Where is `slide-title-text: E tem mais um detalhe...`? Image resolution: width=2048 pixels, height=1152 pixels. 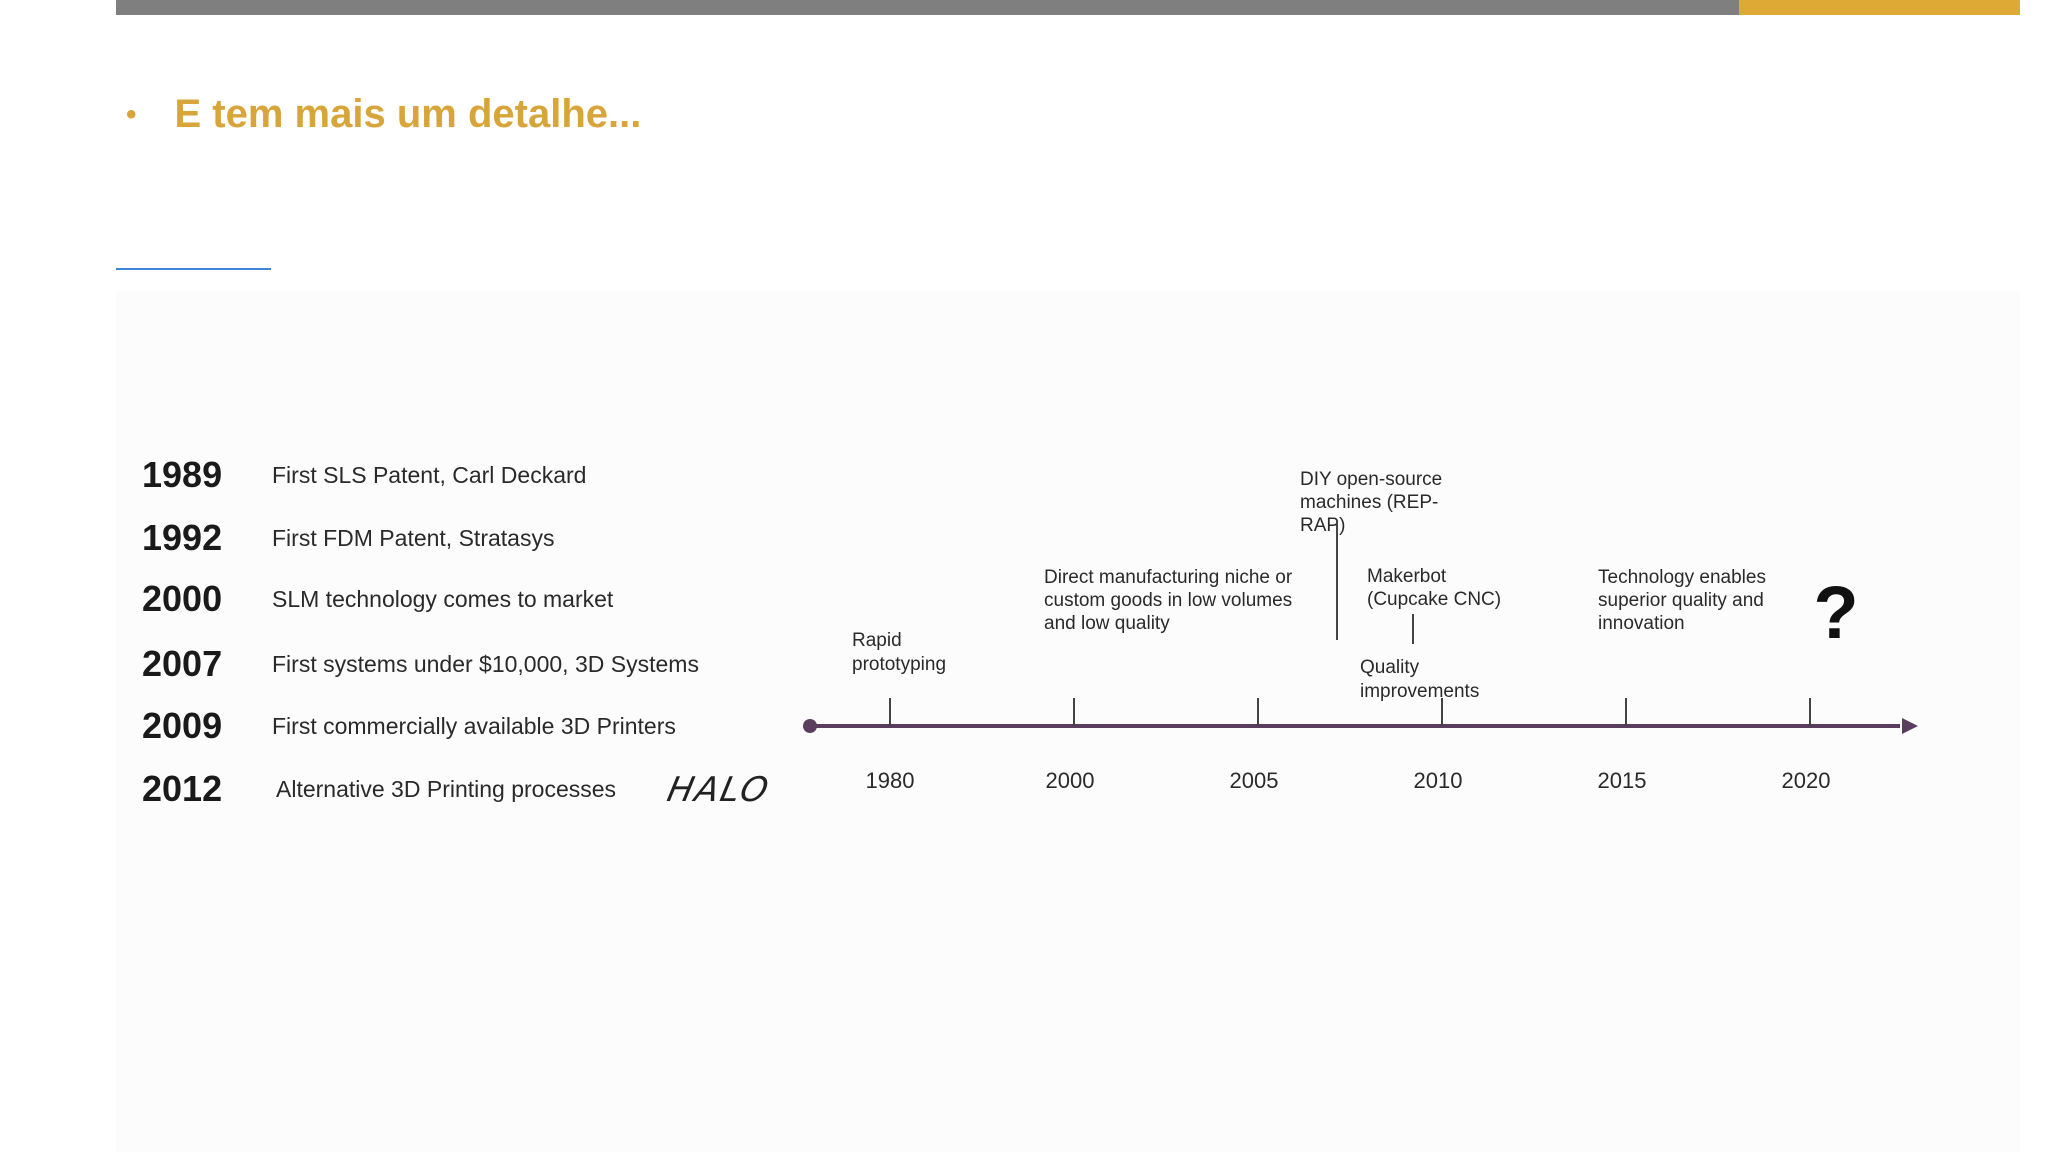
slide-title-text: E tem mais um detalhe... is located at coordinates (408, 114).